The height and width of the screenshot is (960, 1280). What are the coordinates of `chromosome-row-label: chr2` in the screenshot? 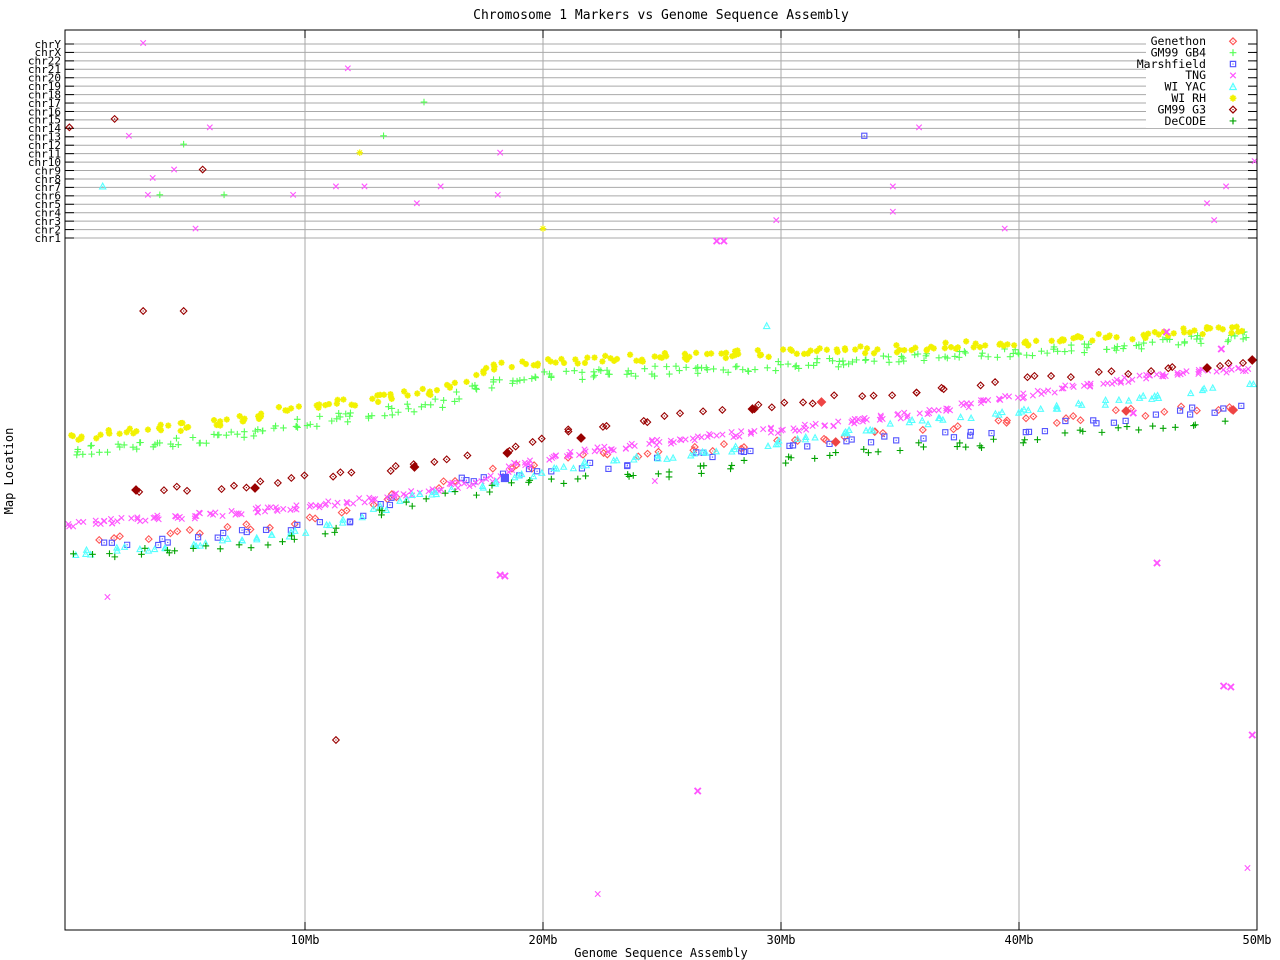 It's located at (48, 229).